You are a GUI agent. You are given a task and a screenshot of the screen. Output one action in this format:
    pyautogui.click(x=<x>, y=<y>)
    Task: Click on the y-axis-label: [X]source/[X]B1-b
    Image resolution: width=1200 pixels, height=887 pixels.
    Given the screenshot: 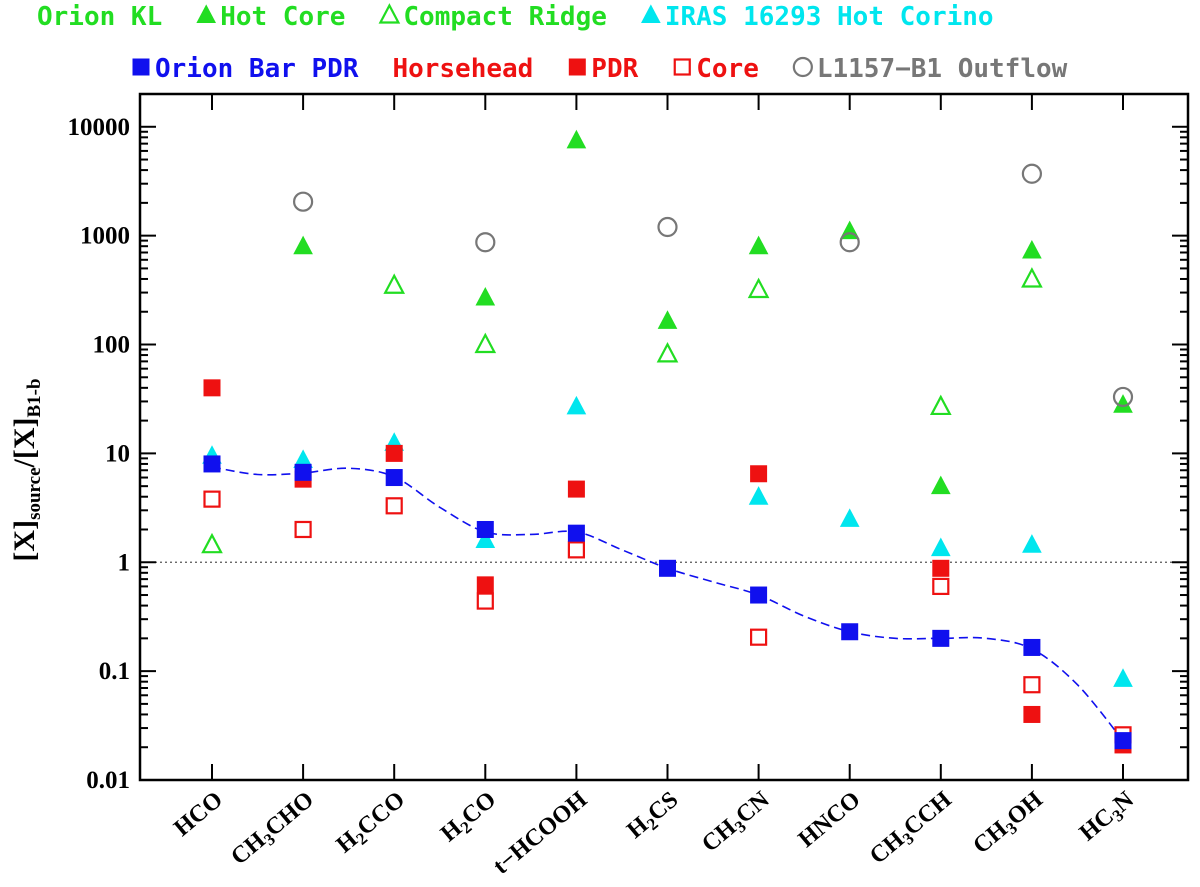 What is the action you would take?
    pyautogui.click(x=26, y=469)
    